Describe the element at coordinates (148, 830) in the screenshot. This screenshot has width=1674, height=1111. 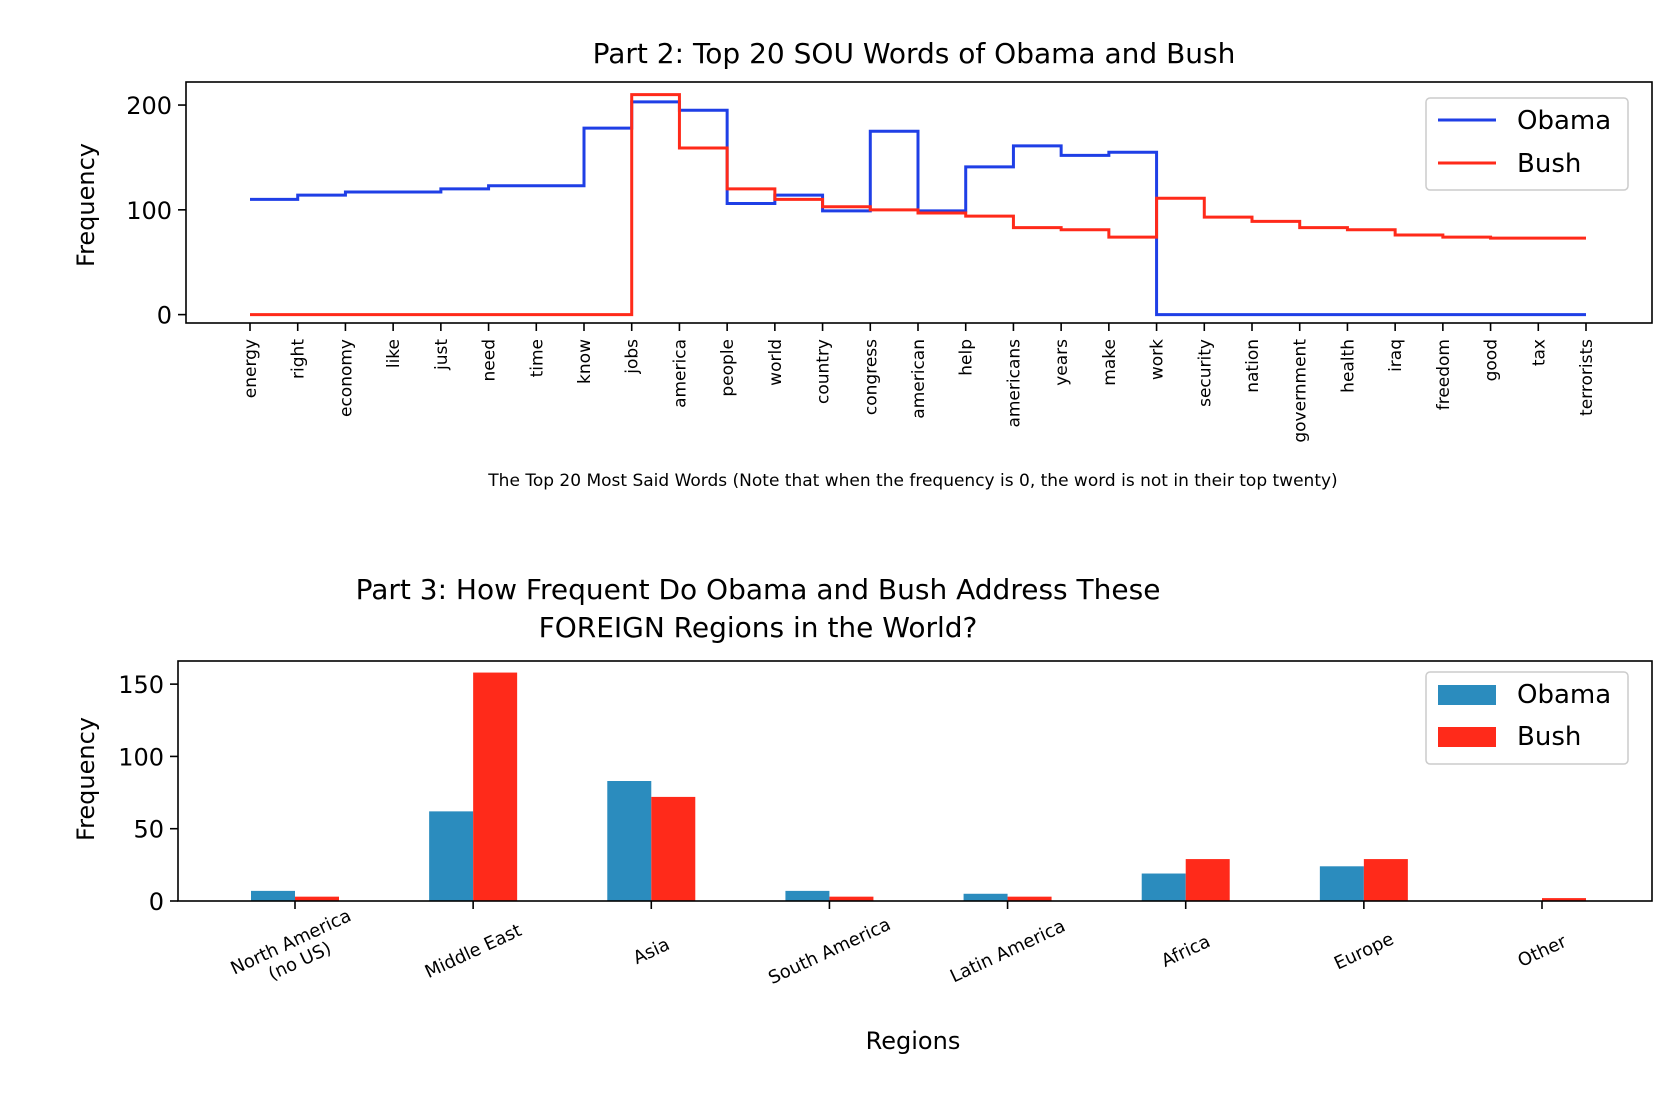
I see `chart2-y-tick-label: 50` at that location.